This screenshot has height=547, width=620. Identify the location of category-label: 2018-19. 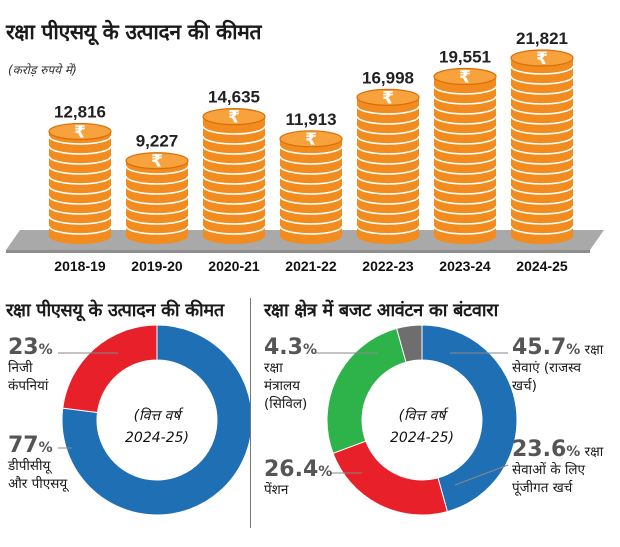
(80, 266).